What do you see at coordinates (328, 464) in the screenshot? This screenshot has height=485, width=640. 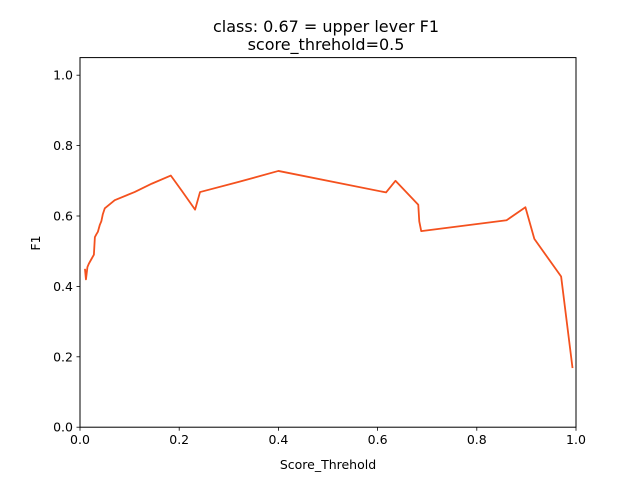 I see `x-axis-label: Score_Threhold` at bounding box center [328, 464].